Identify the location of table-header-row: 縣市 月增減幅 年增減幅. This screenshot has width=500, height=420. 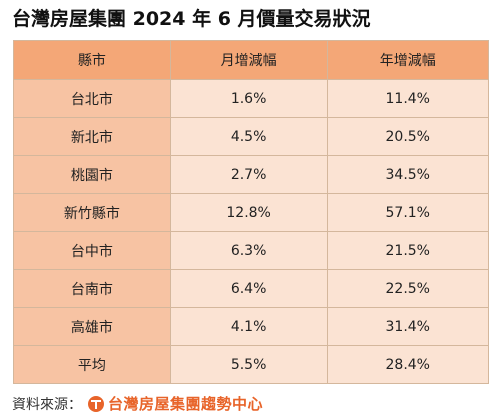
(251, 60).